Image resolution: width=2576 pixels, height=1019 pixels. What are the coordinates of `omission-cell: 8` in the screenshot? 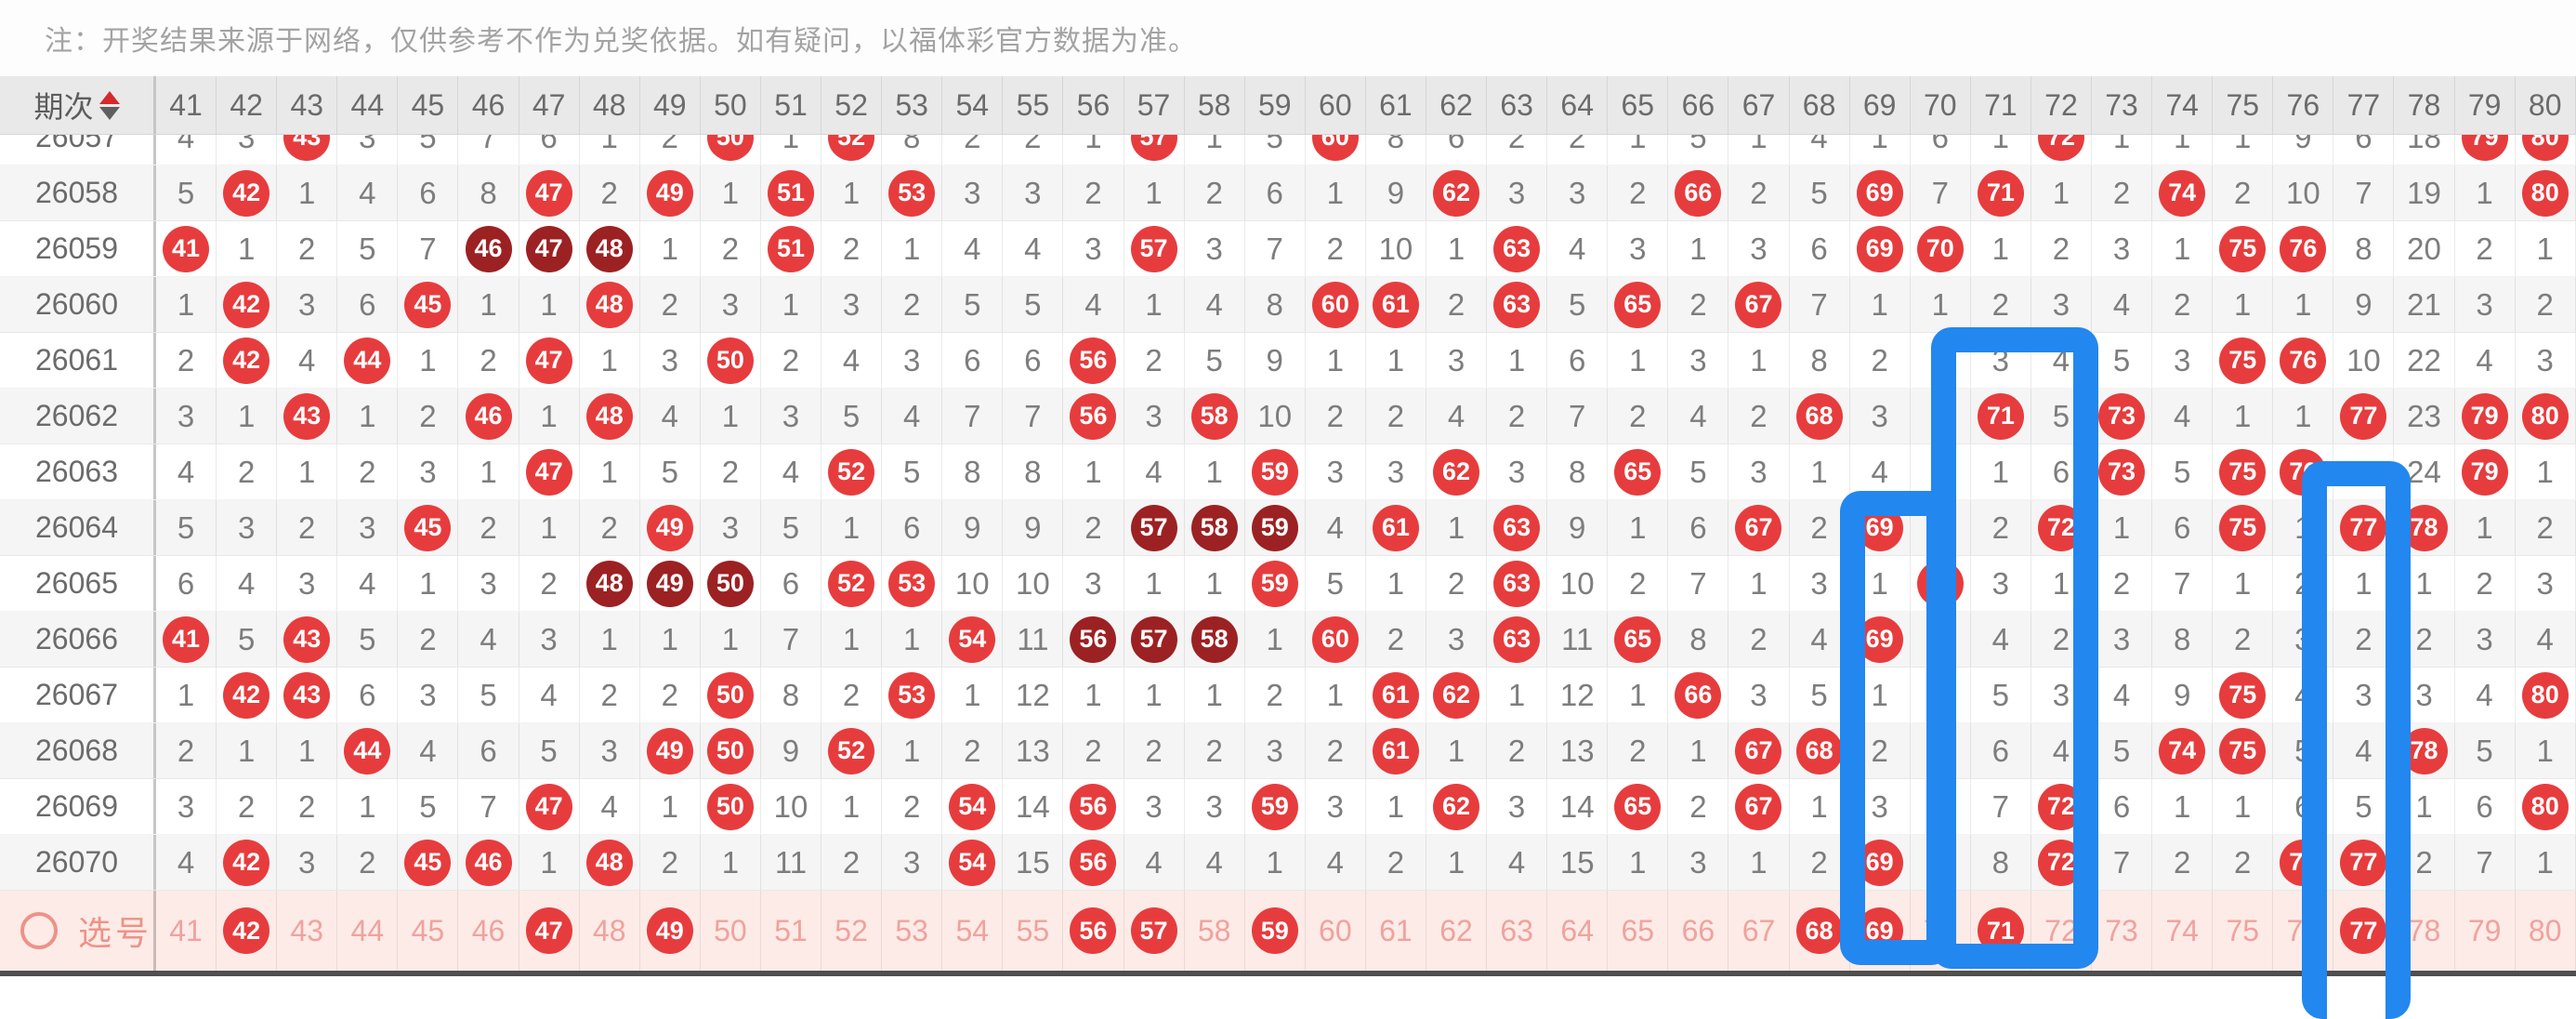 It's located at (2364, 249).